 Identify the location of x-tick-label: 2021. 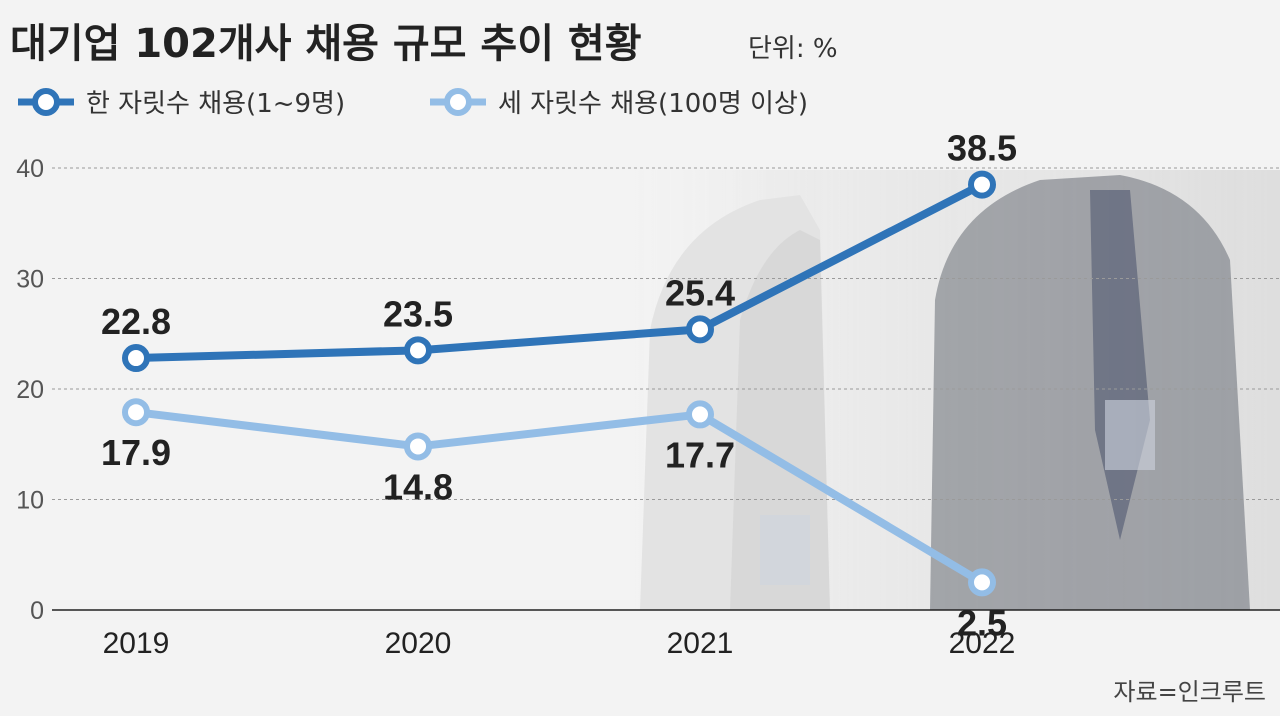
(700, 643).